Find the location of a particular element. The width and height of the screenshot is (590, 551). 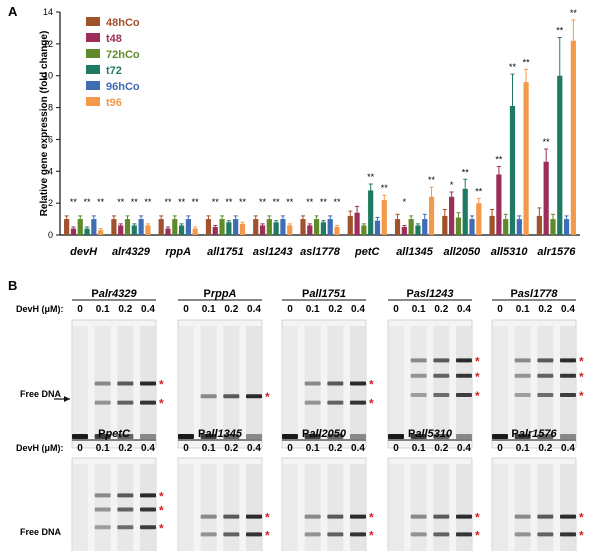

category-label: all5310 is located at coordinates (510, 252).